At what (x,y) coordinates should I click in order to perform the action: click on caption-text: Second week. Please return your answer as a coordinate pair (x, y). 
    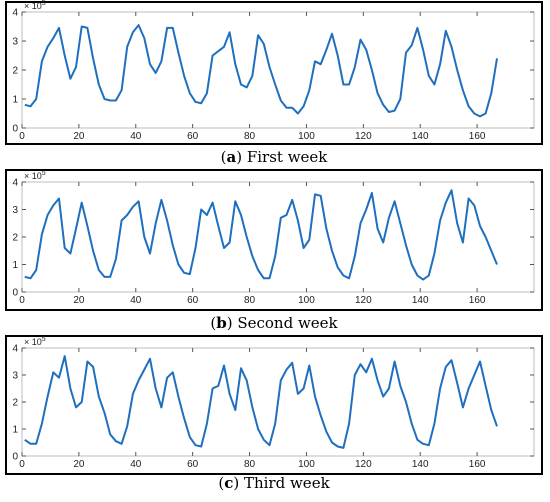
    Looking at the image, I should click on (287, 323).